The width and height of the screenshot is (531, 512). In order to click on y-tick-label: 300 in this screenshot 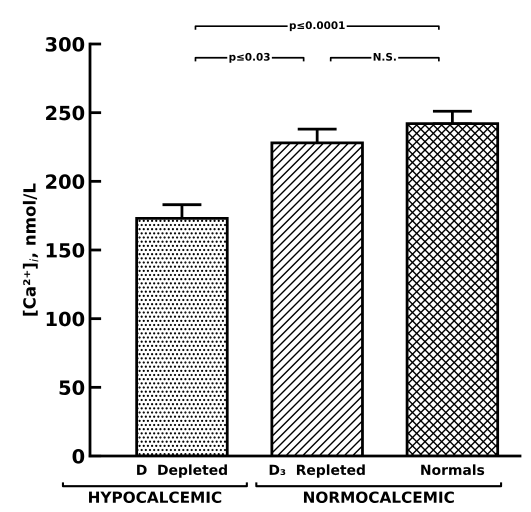, I will do `click(65, 44)`.